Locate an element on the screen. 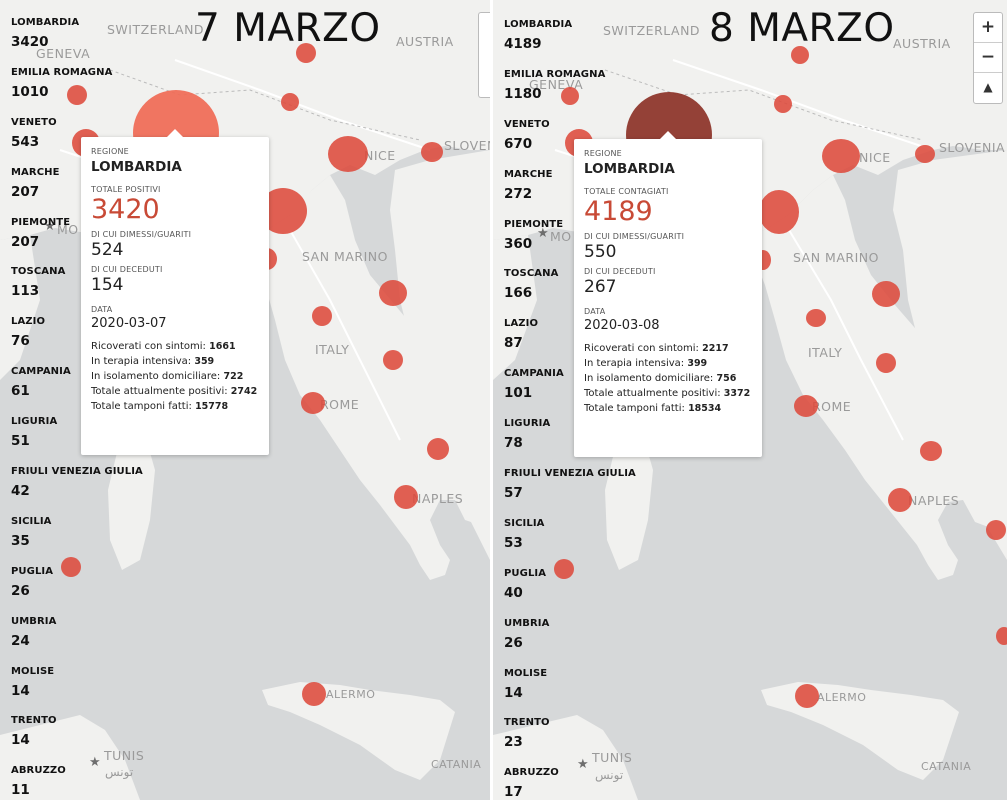 This screenshot has width=1007, height=800. bubble-calabria is located at coordinates (1001, 636).